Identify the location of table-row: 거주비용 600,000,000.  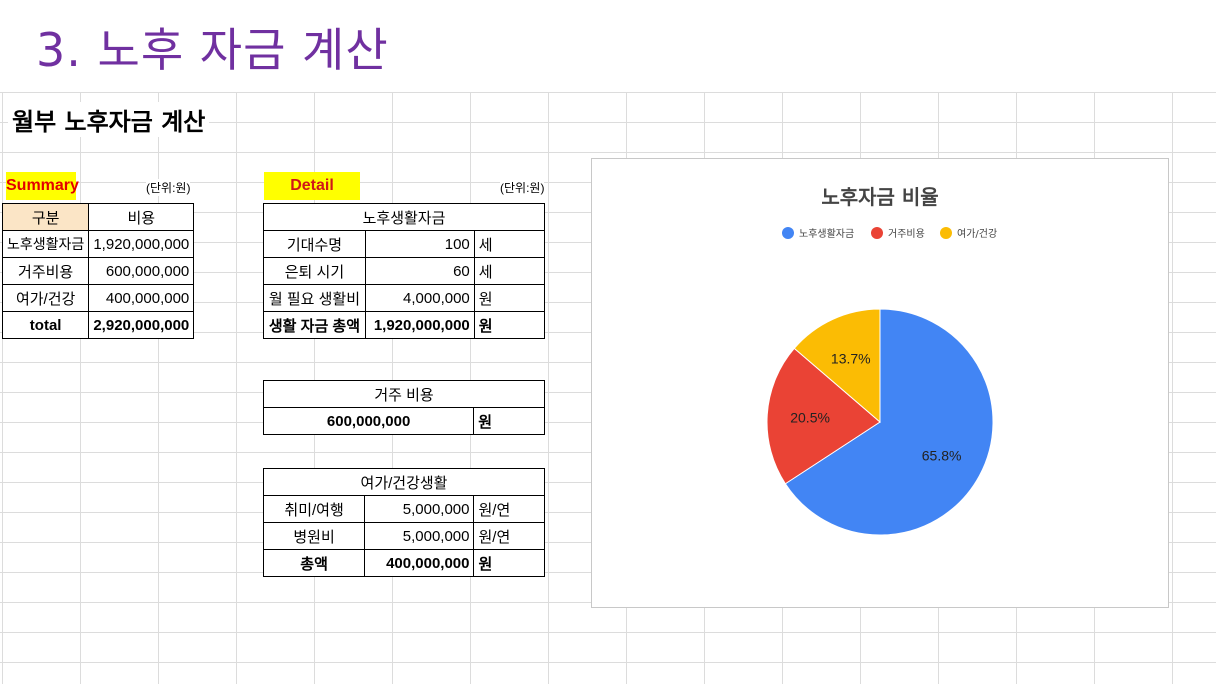
(98, 271).